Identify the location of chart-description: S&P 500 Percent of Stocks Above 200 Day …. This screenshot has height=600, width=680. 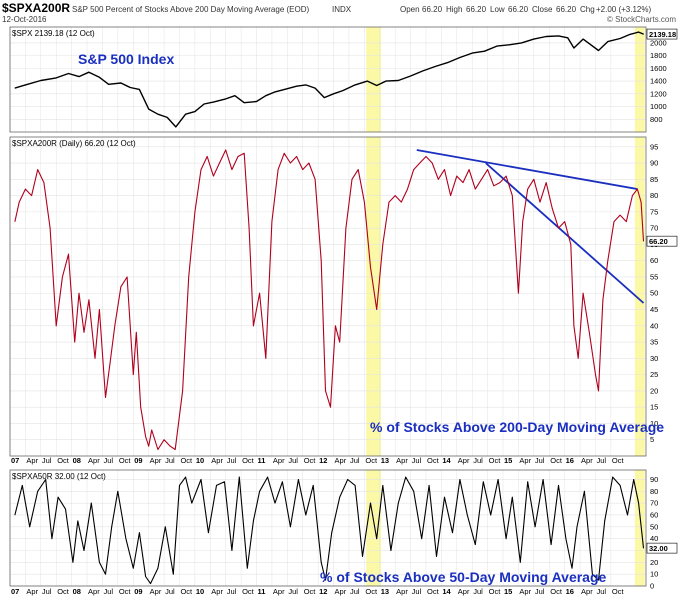
(191, 9).